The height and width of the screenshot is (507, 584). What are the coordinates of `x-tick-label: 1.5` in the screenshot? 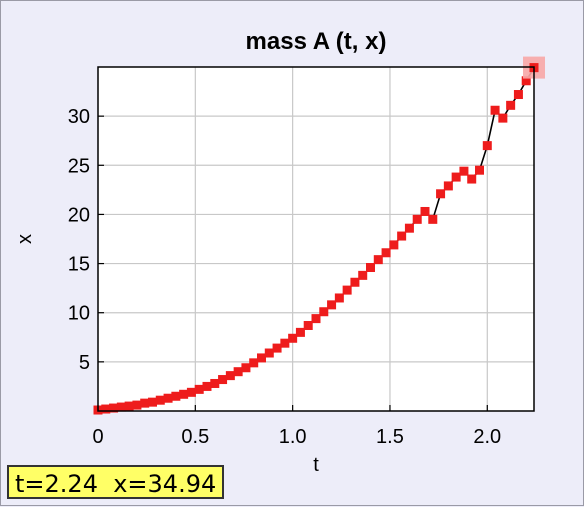 It's located at (390, 437).